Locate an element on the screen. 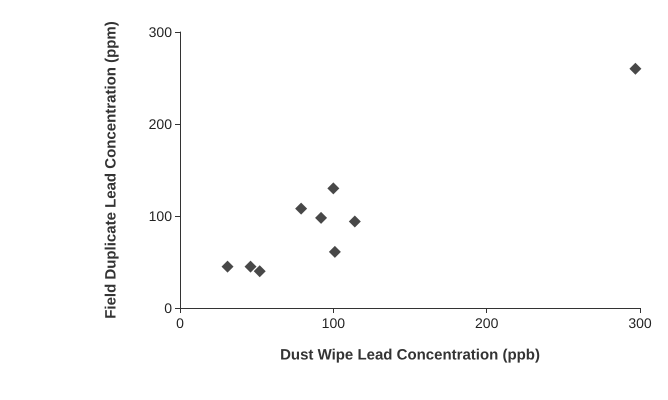 This screenshot has height=400, width=668. x-tick-label: 300 is located at coordinates (640, 323).